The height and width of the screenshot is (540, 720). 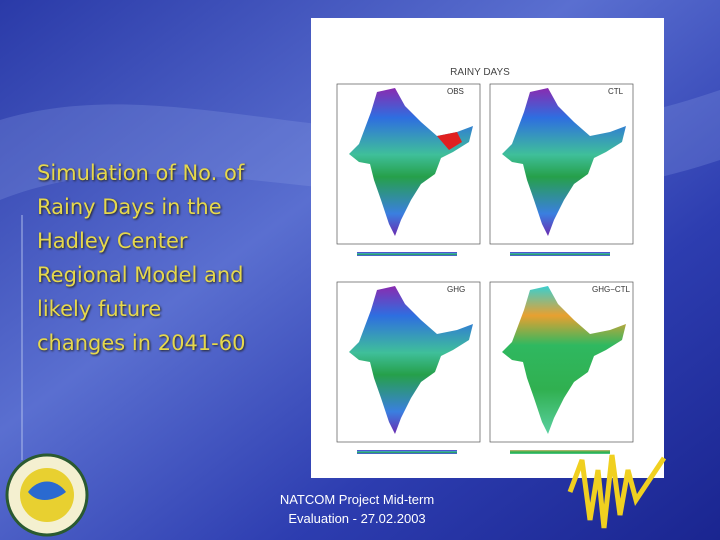 I want to click on figure-title: RAINY DAYS, so click(x=480, y=72).